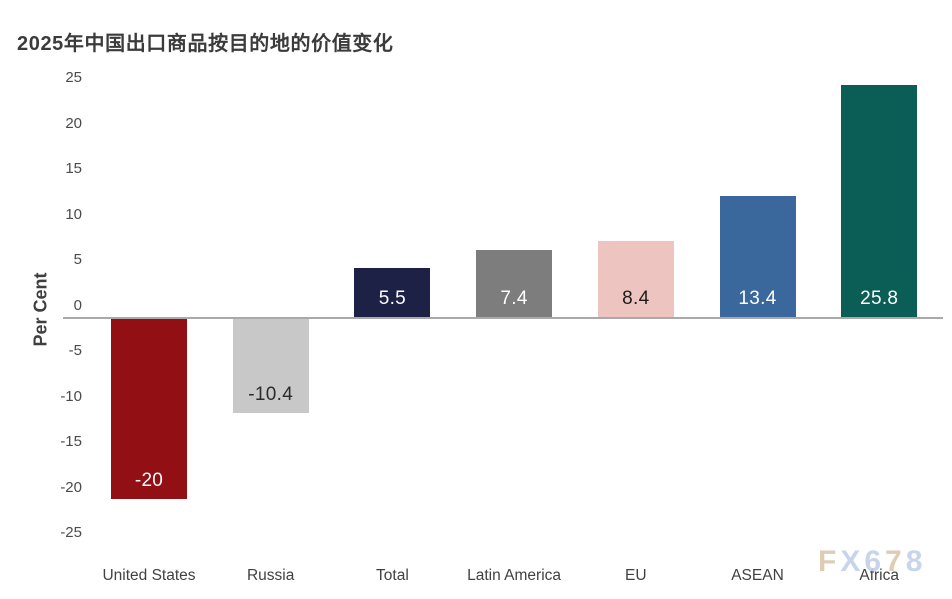 Image resolution: width=952 pixels, height=599 pixels. I want to click on category-label: Latin America, so click(514, 575).